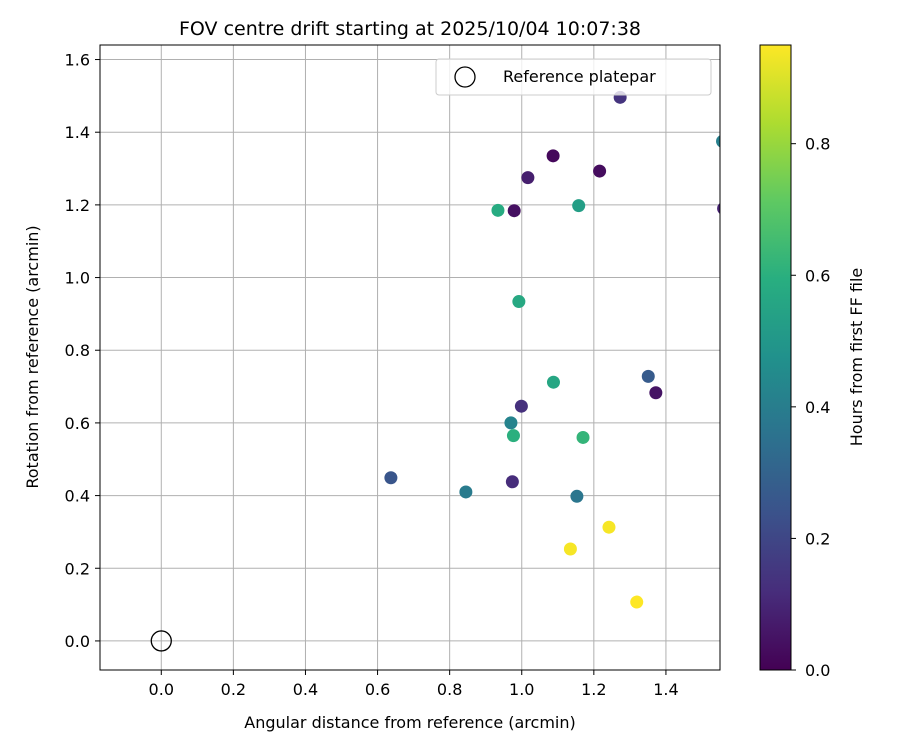  I want to click on colorbar-tick-label: 0.4, so click(817, 407).